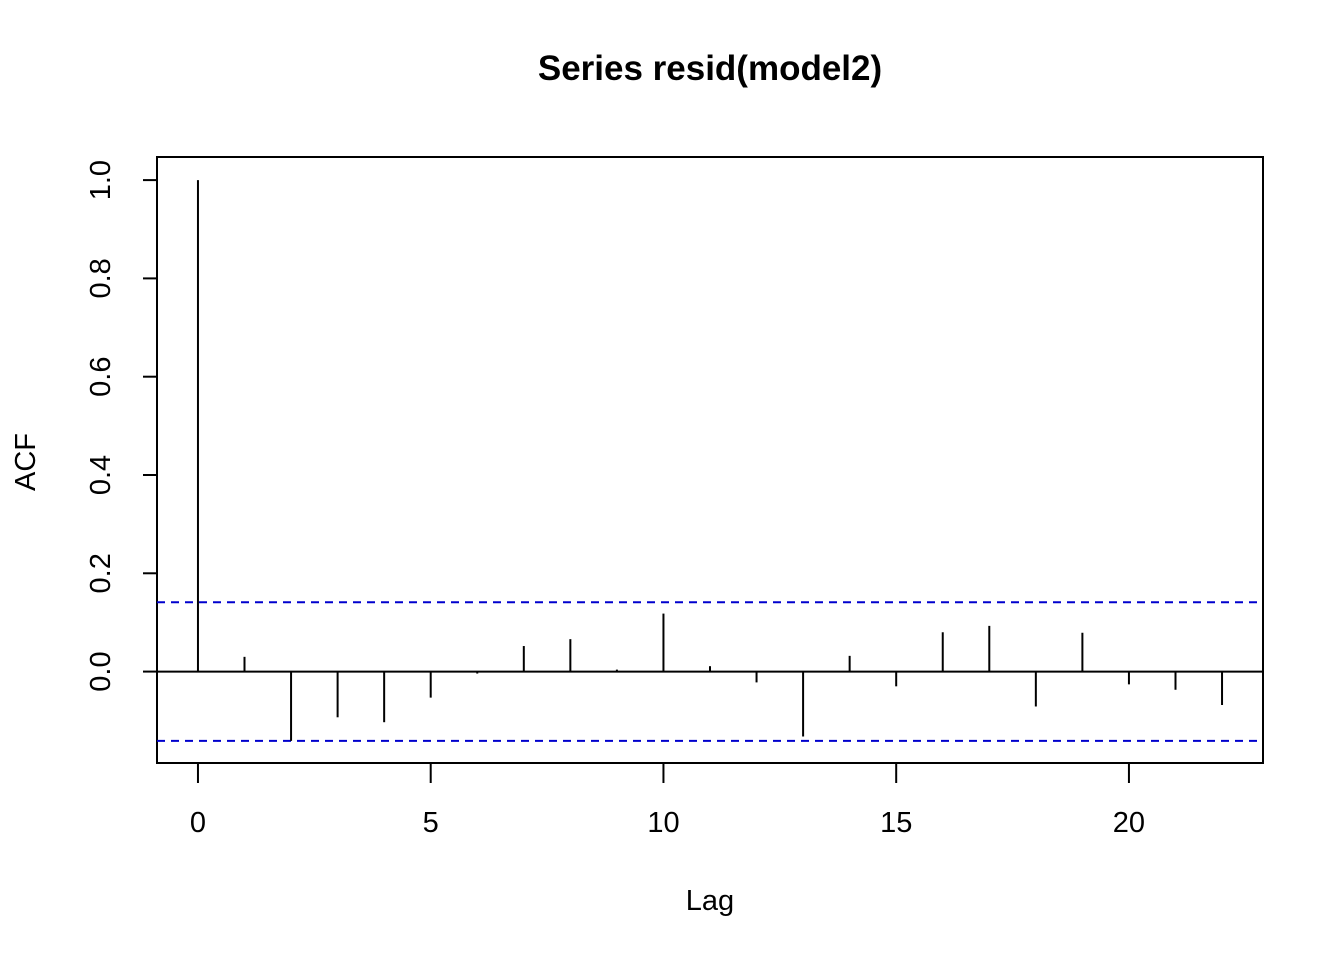 The width and height of the screenshot is (1344, 960). I want to click on x-axis-label: Lag, so click(710, 901).